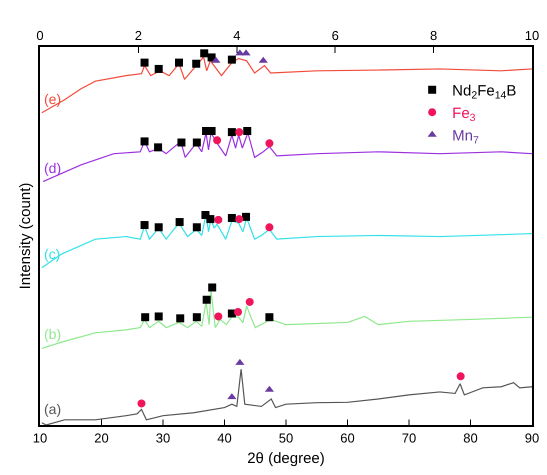 The image size is (547, 475). I want to click on x-axis-title: 2θ (degree), so click(286, 458).